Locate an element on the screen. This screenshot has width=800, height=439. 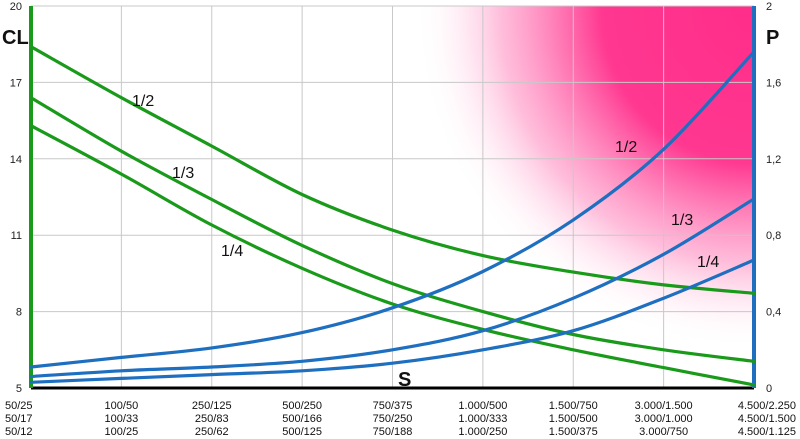
y-right-tick-label: 0,4 is located at coordinates (773, 313).